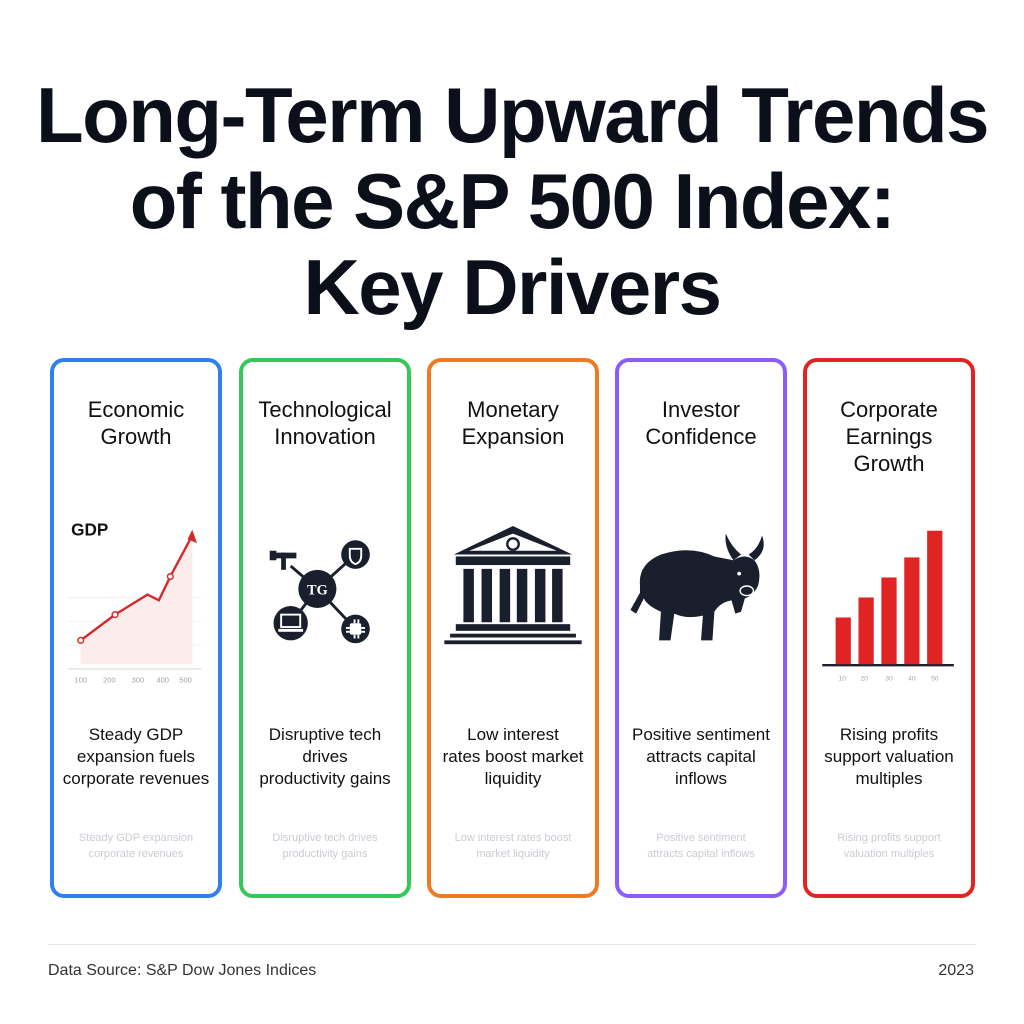 The height and width of the screenshot is (1024, 1024). I want to click on desc-line: attracts capital, so click(701, 756).